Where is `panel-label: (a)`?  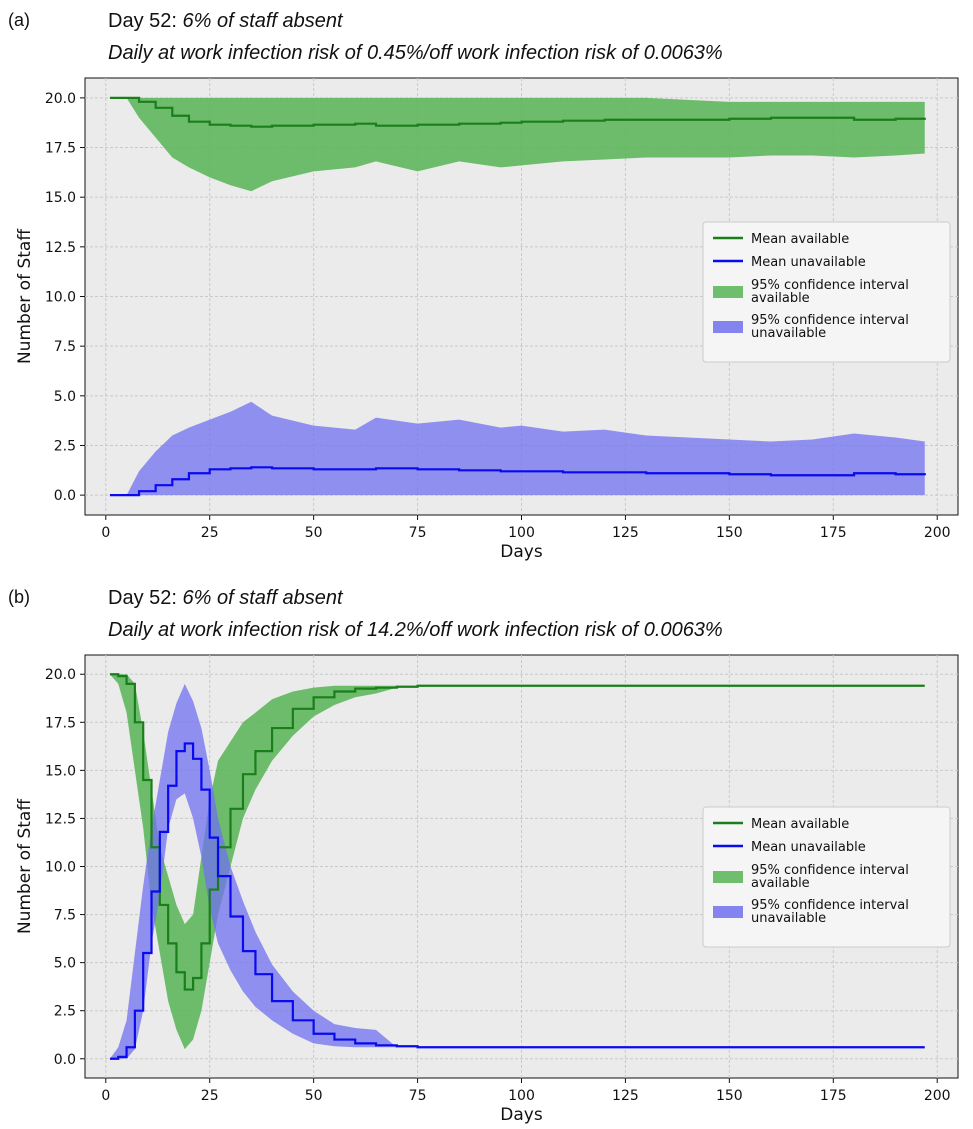 panel-label: (a) is located at coordinates (19, 20).